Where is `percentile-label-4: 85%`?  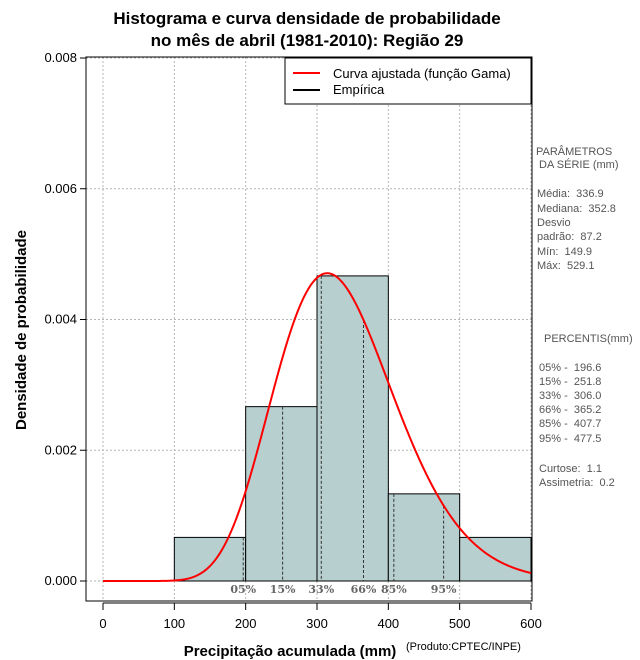 percentile-label-4: 85% is located at coordinates (394, 589).